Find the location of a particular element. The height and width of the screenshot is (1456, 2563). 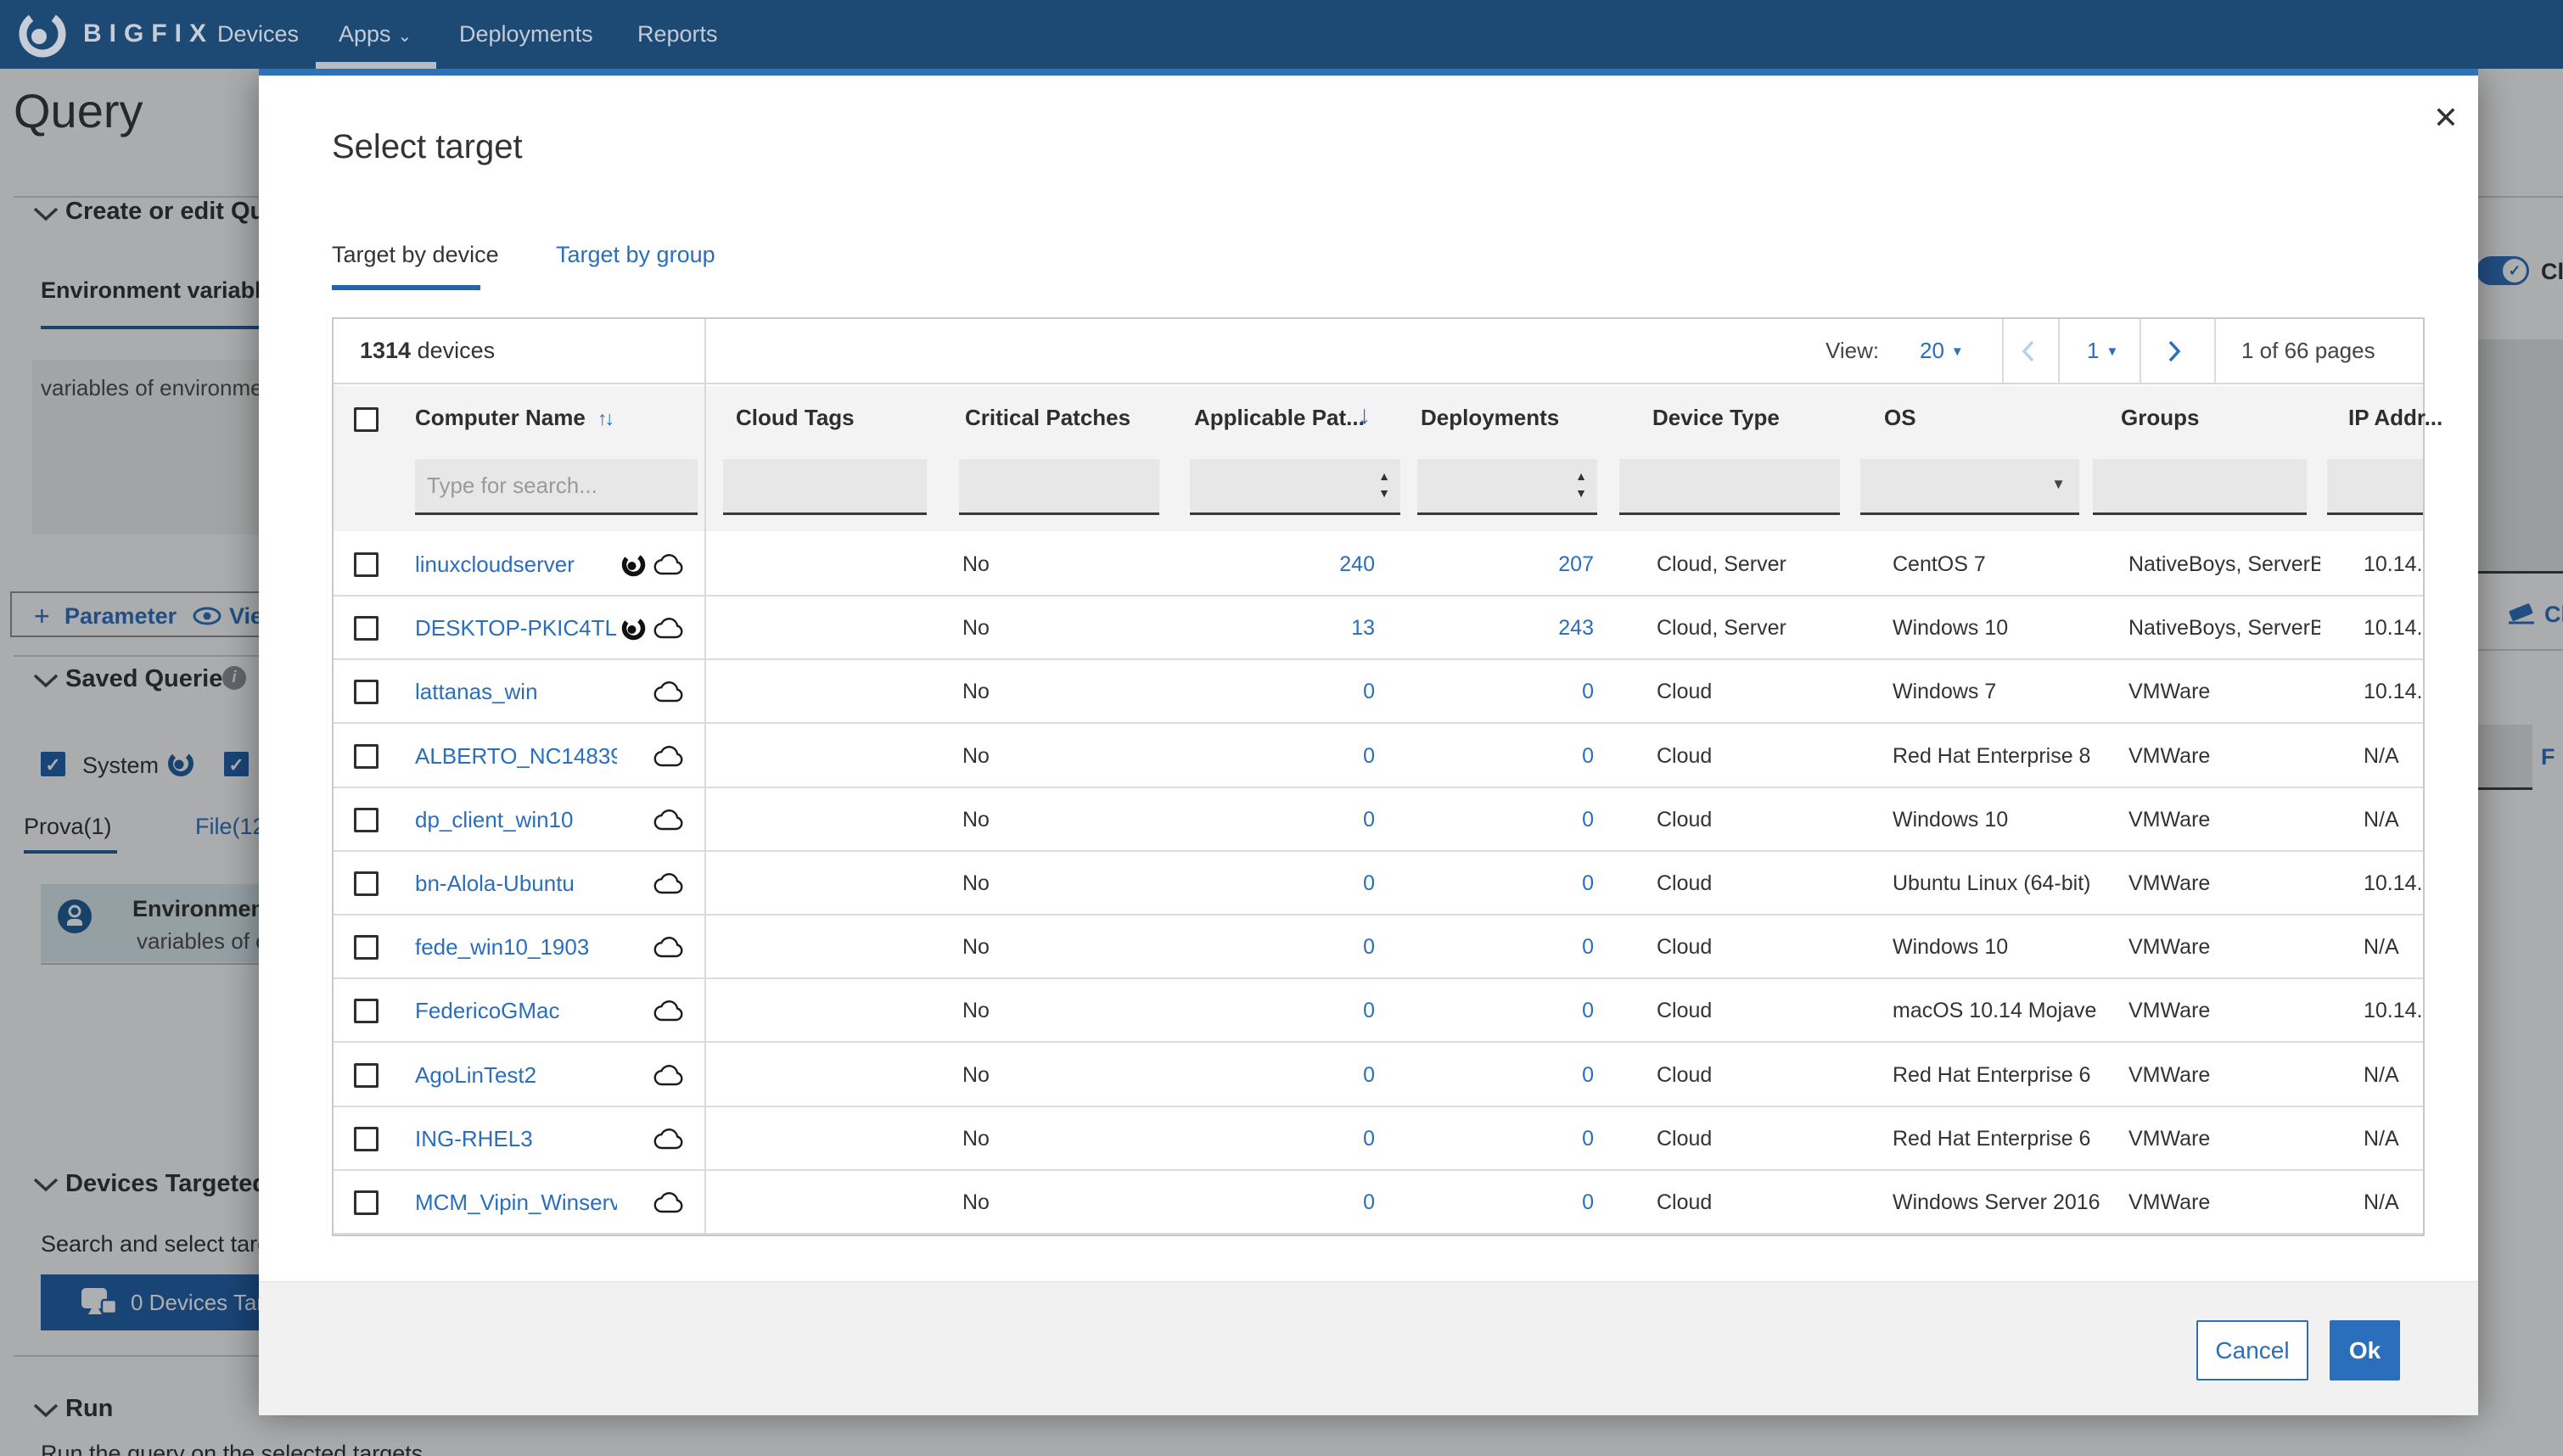

sort-desc-icon: ↓ is located at coordinates (1365, 415).